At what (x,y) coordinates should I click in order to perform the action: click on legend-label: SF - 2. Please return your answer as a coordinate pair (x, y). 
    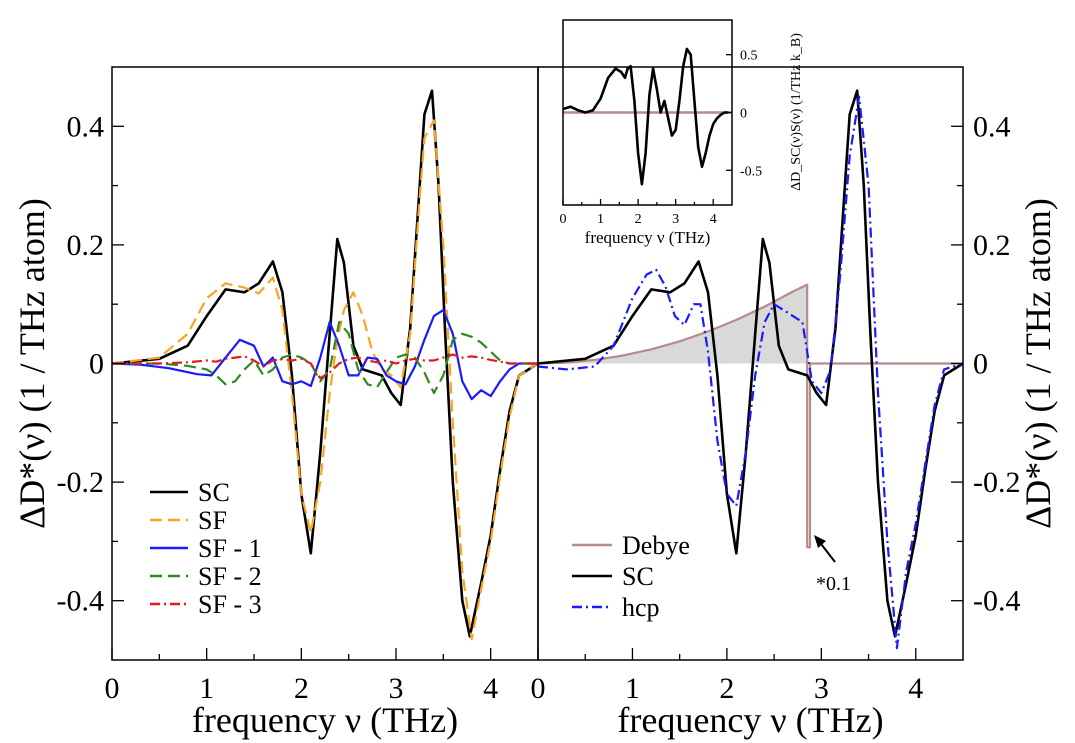
    Looking at the image, I should click on (230, 576).